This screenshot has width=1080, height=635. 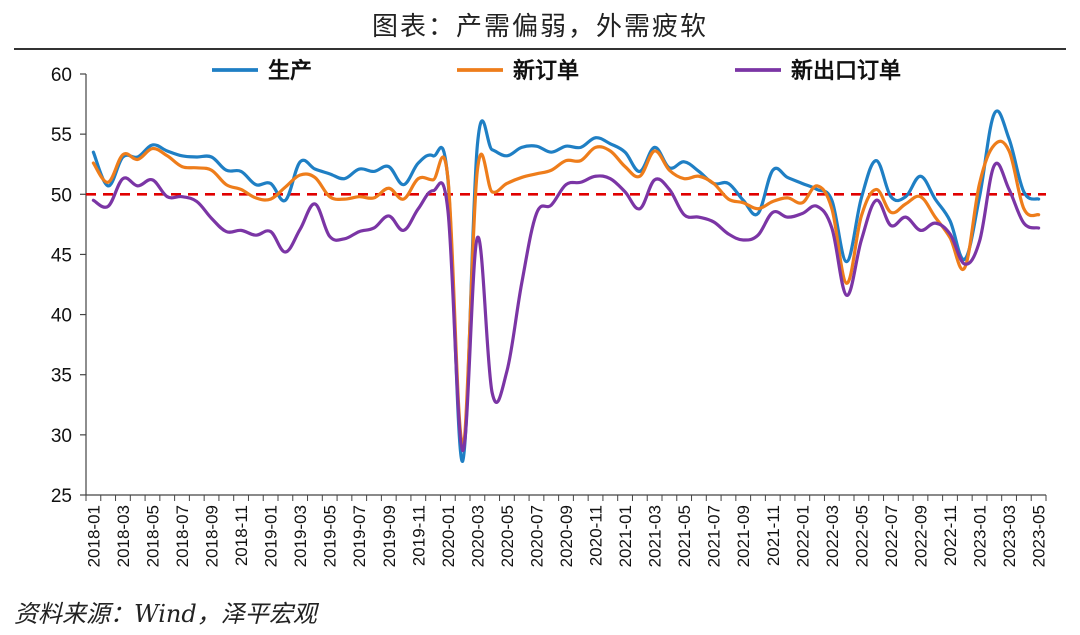 What do you see at coordinates (61, 75) in the screenshot?
I see `y-tick-label: 60` at bounding box center [61, 75].